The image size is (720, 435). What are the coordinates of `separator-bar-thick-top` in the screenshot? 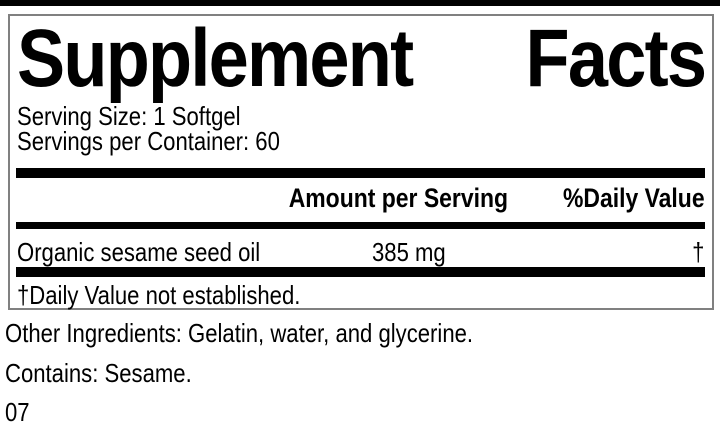 It's located at (360, 173).